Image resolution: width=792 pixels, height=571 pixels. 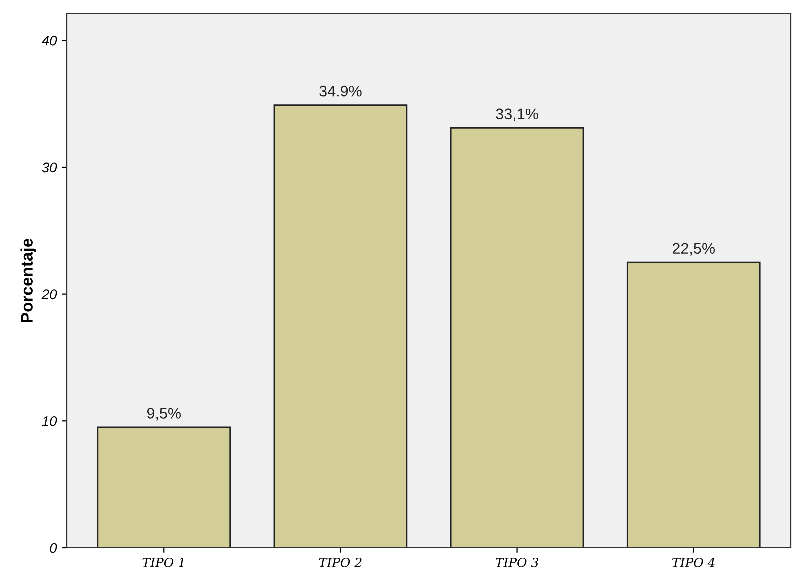 I want to click on y-tick-label: 20, so click(x=50, y=295).